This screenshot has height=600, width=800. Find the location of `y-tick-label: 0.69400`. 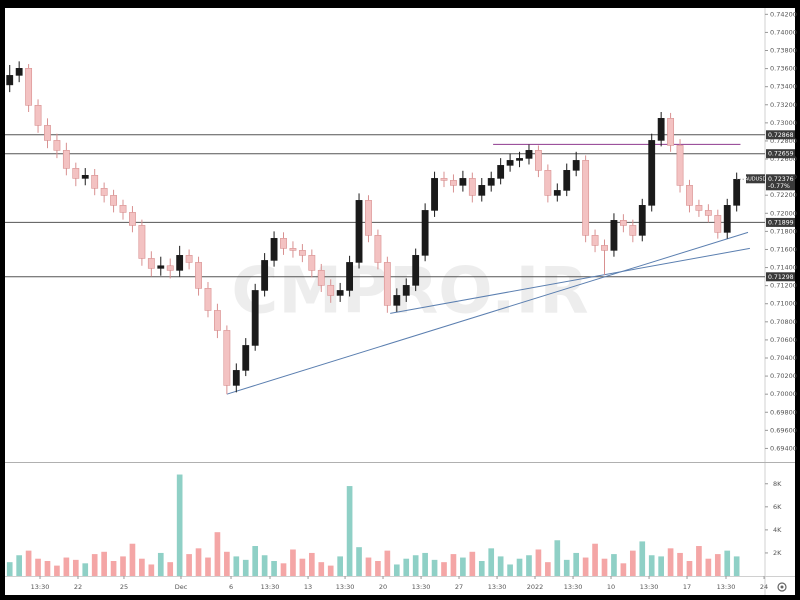

y-tick-label: 0.69400 is located at coordinates (783, 448).